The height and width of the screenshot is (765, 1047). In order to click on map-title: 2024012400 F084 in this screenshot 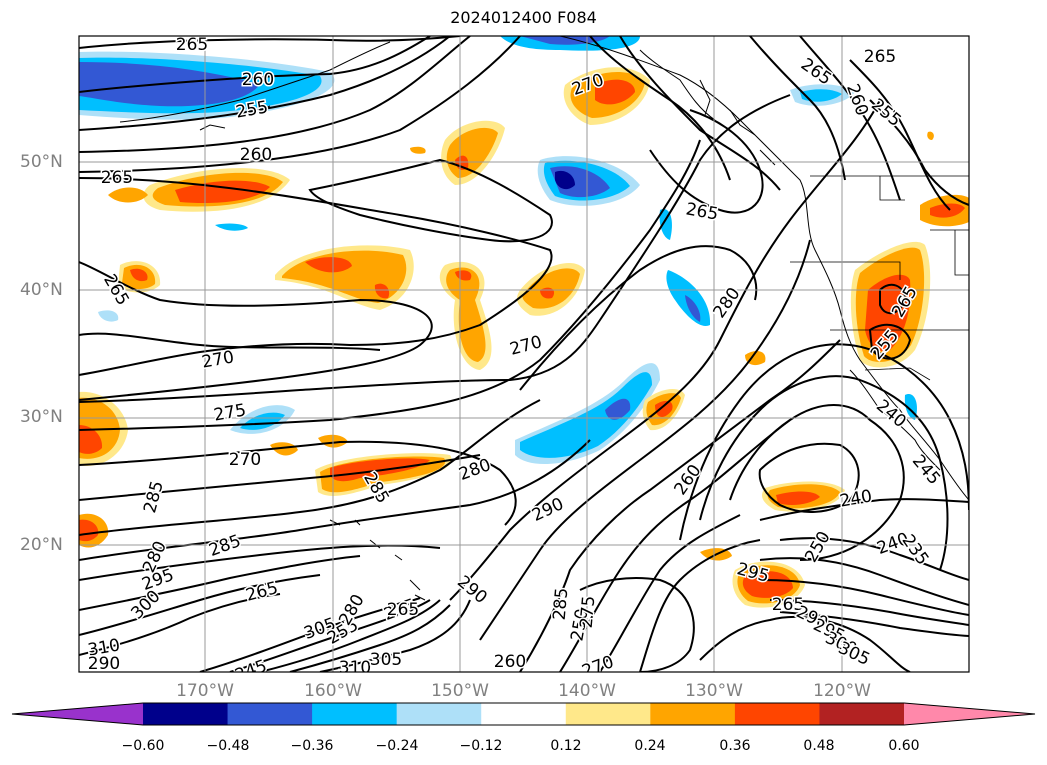, I will do `click(523, 17)`.